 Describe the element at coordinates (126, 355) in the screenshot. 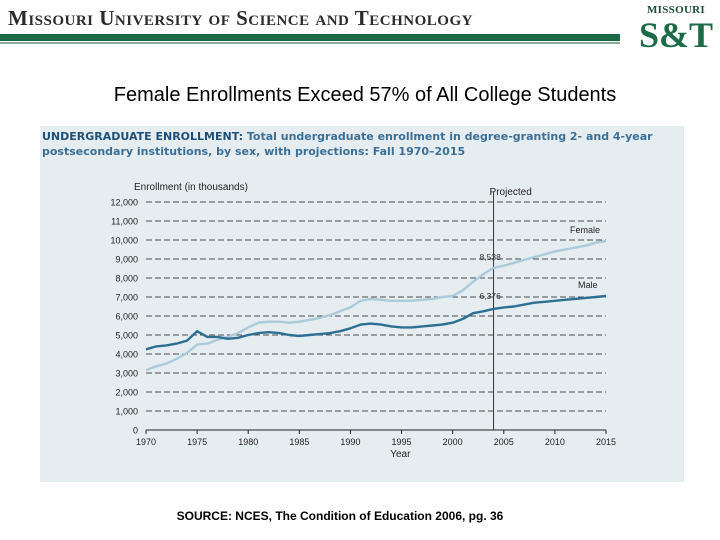

I see `y-tick-label: 4,000` at that location.